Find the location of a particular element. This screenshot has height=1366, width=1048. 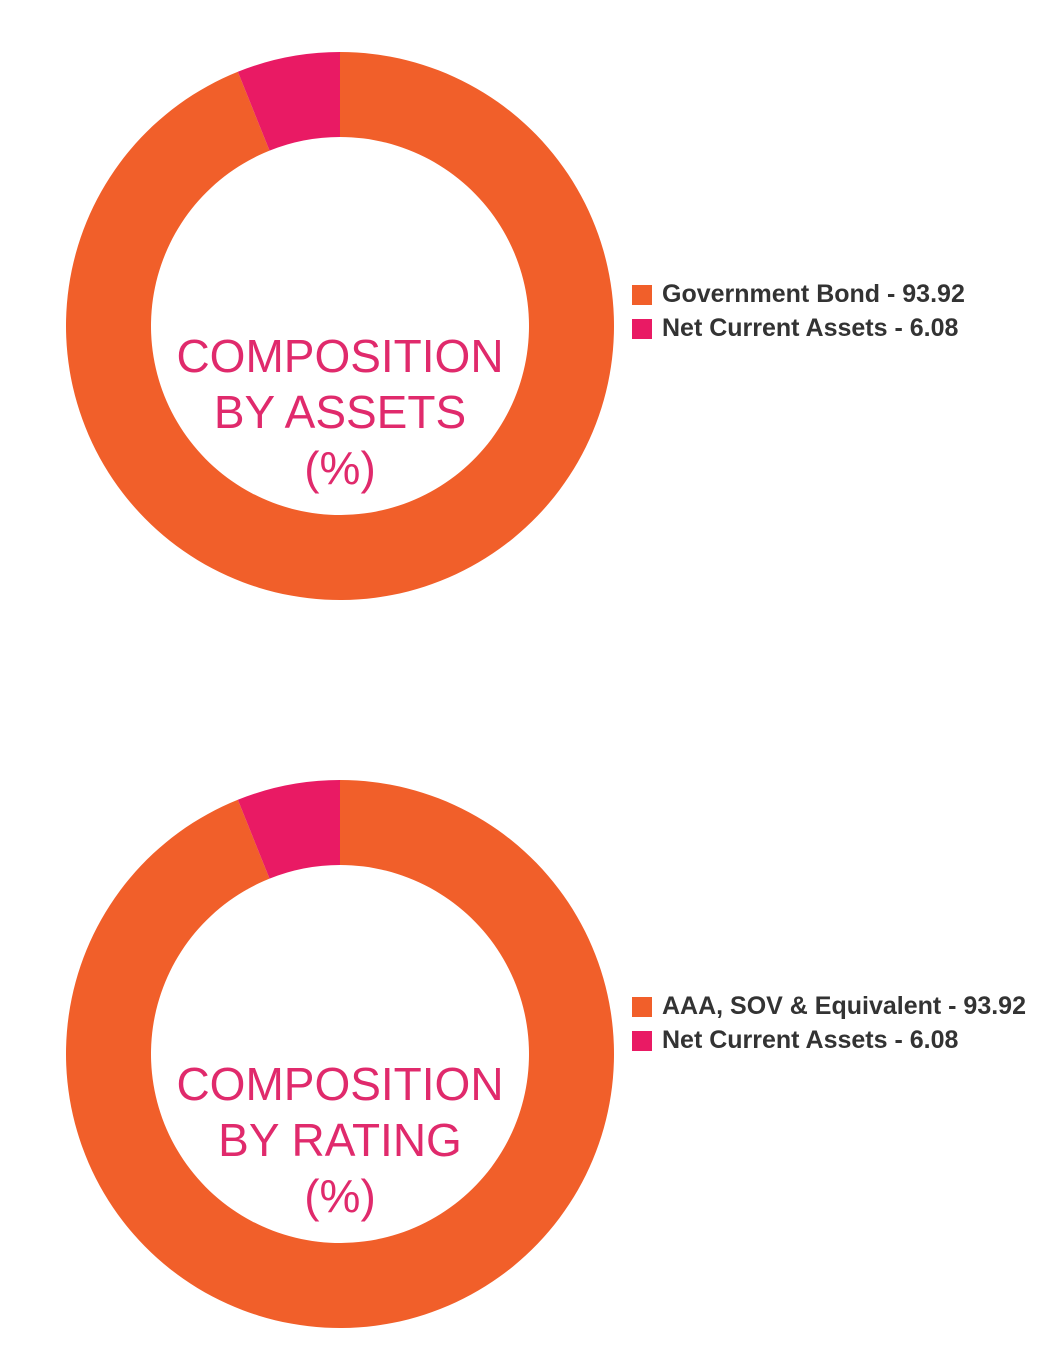

rating-title-line-2: BY RATING is located at coordinates (340, 1140).